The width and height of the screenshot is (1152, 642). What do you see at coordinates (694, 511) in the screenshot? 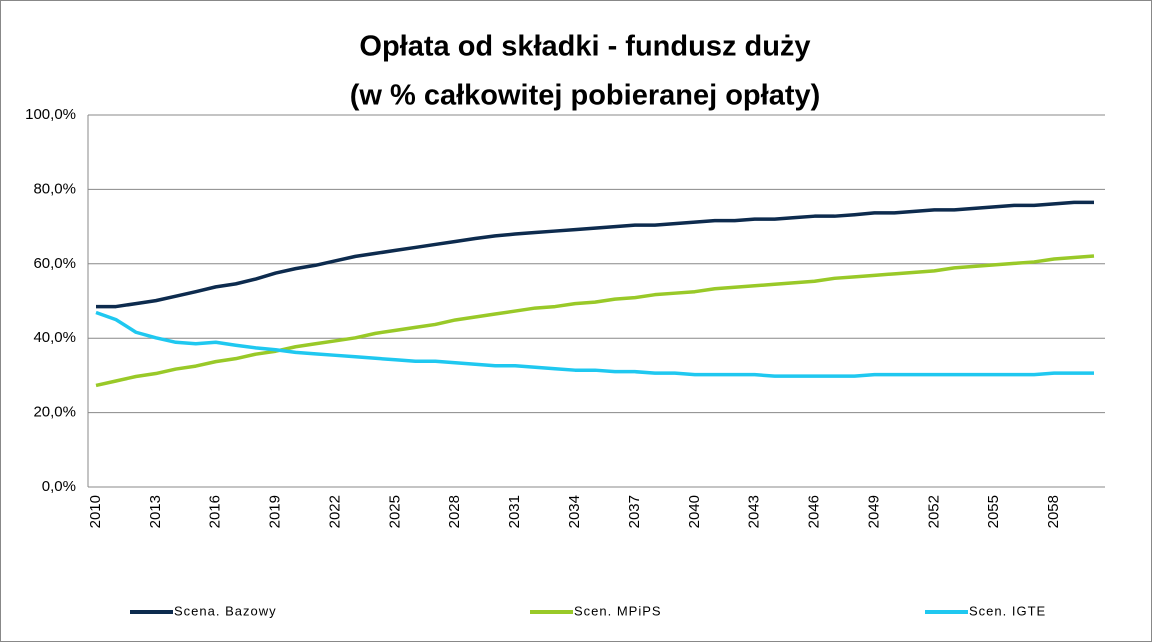
I see `x-tick-label: 2040` at bounding box center [694, 511].